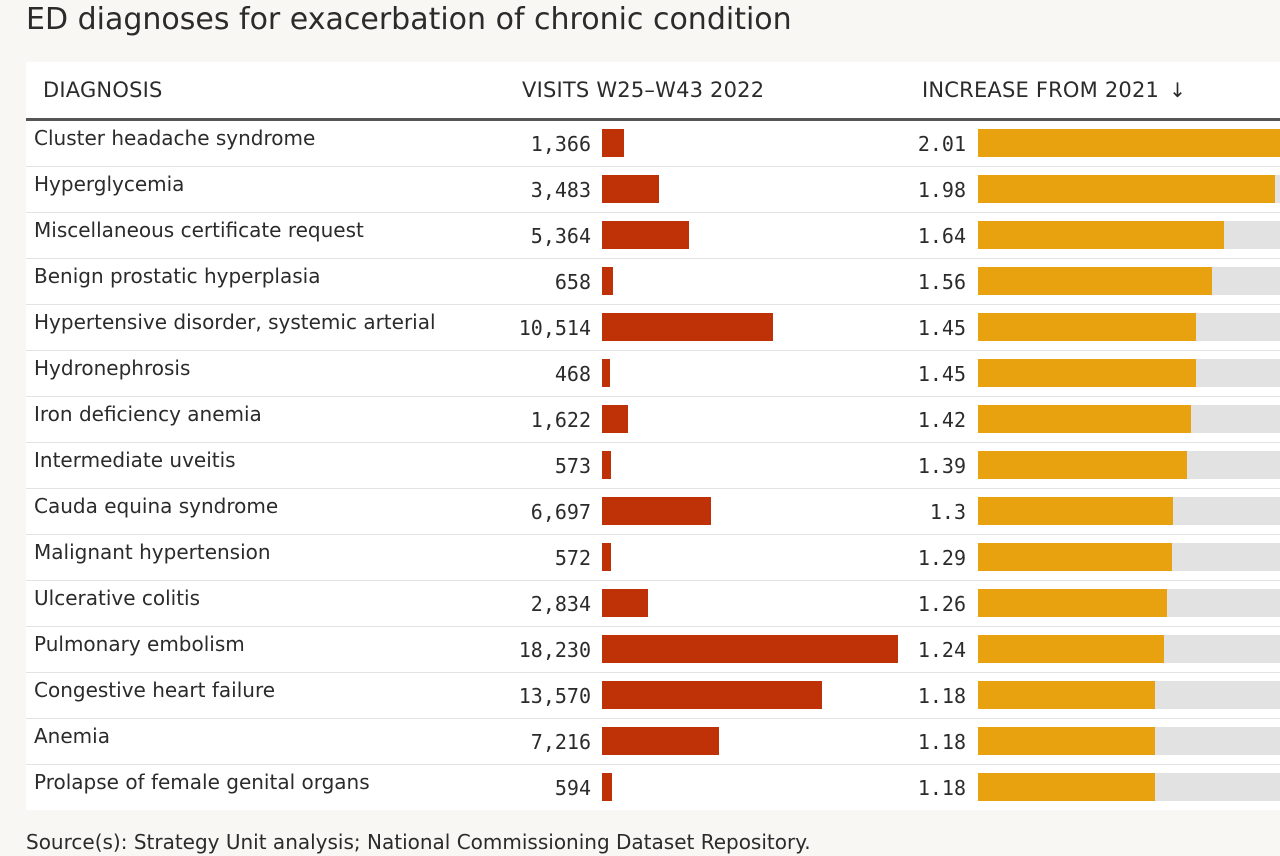 The image size is (1280, 856). I want to click on diagnosis-label: Iron deficiency anemia, so click(148, 414).